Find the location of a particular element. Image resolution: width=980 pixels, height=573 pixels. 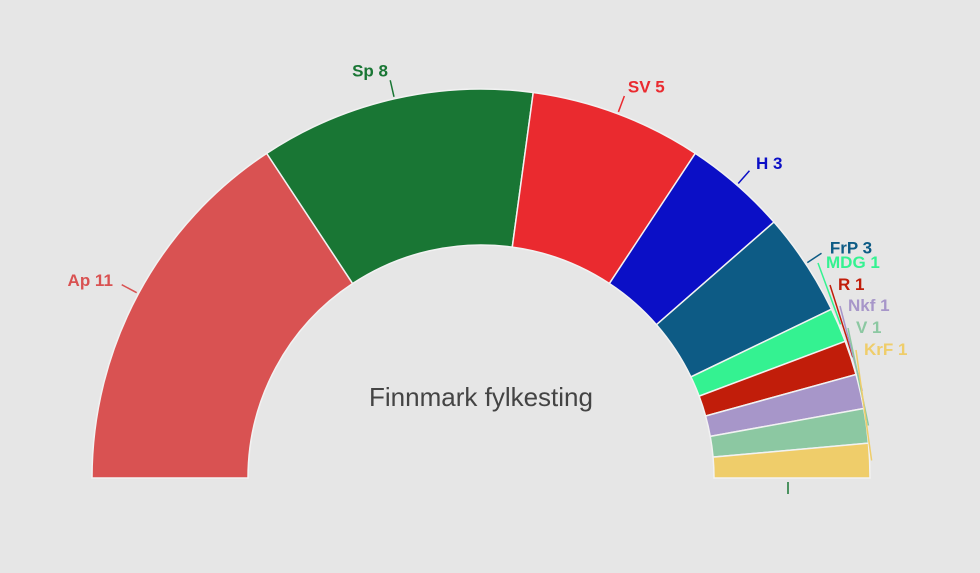

leader-ap is located at coordinates (129, 289).